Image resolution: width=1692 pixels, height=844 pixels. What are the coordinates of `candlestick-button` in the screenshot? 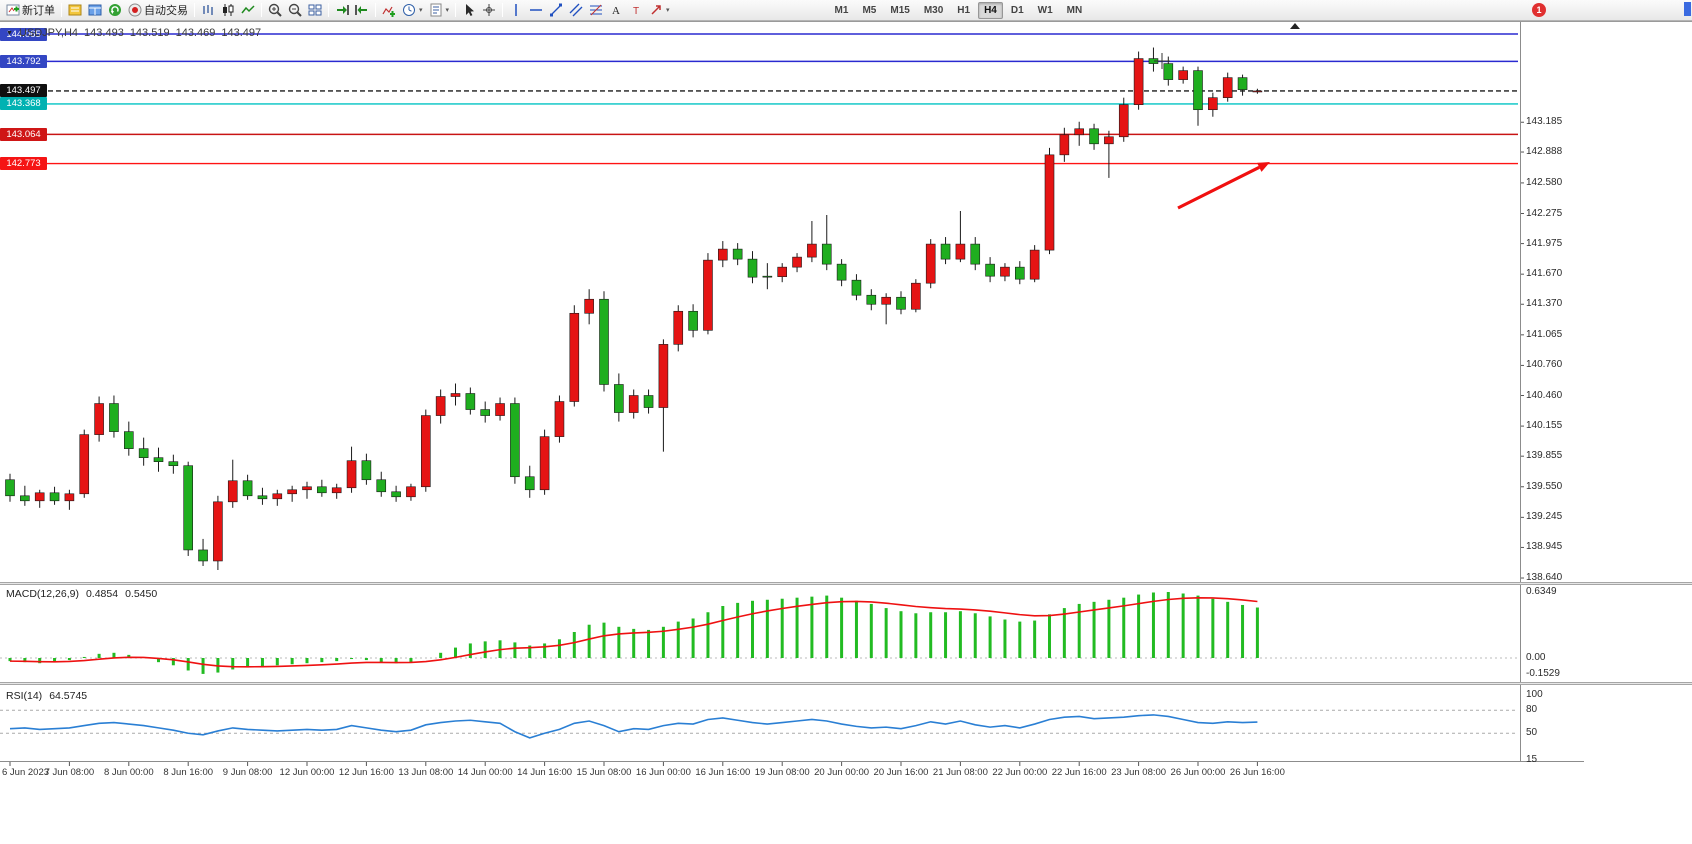 It's located at (228, 10).